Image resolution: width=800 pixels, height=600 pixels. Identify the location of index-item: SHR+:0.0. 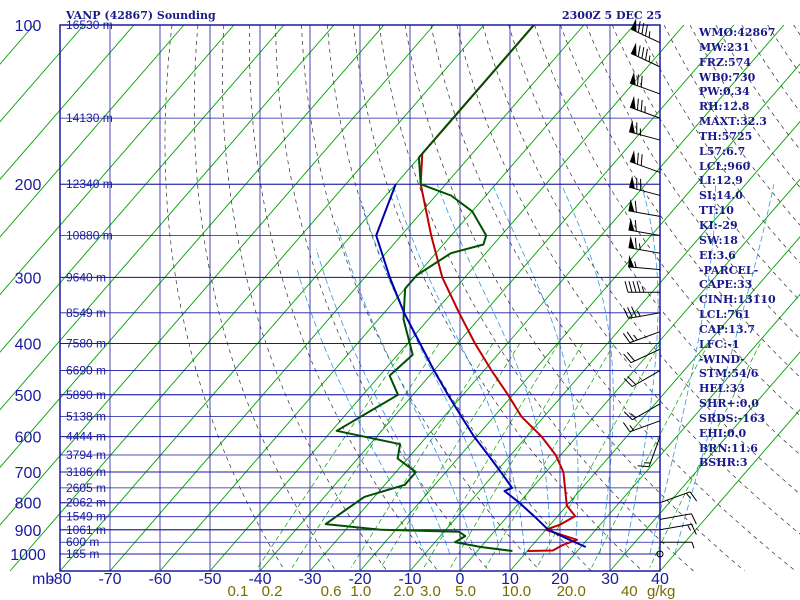
(729, 404).